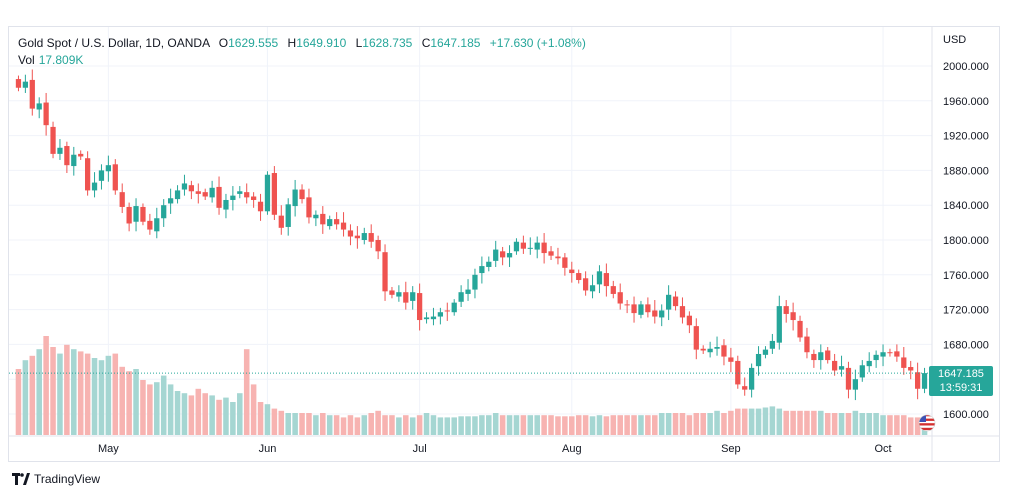  Describe the element at coordinates (292, 43) in the screenshot. I see `high-label: H` at that location.